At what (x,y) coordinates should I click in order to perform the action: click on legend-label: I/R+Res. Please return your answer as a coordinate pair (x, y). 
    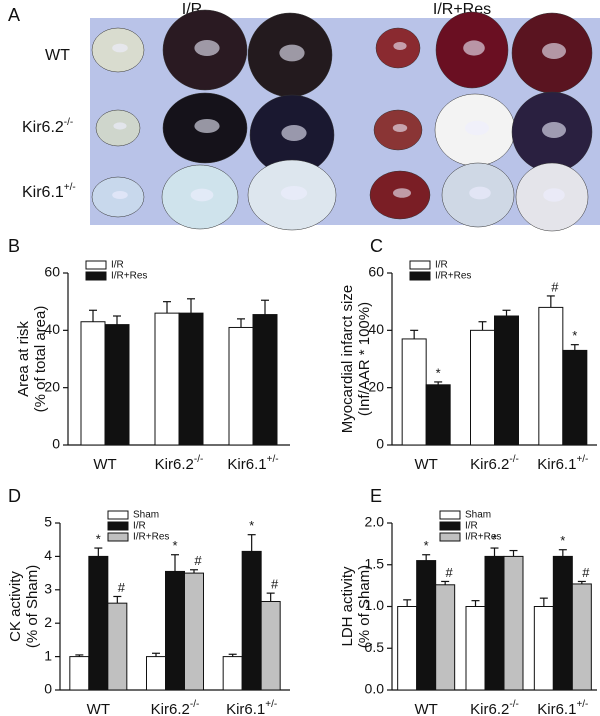
    Looking at the image, I should click on (453, 276).